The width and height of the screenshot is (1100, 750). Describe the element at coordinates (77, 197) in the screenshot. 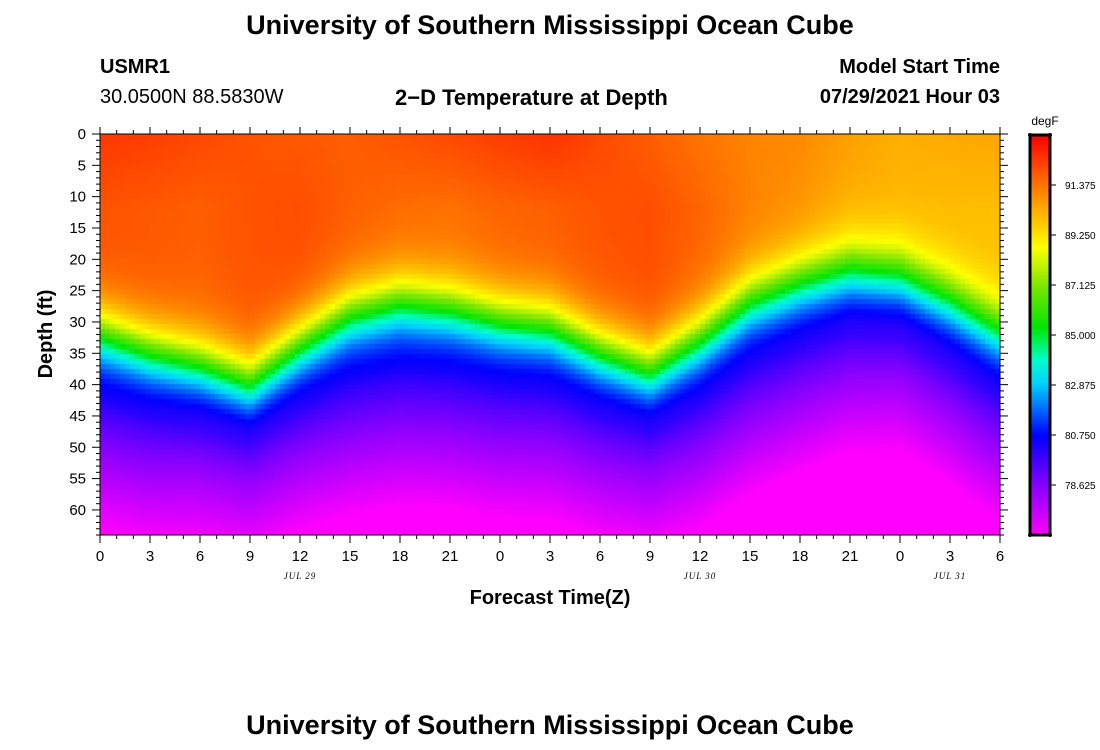

I see `y-tick-label: 10` at that location.